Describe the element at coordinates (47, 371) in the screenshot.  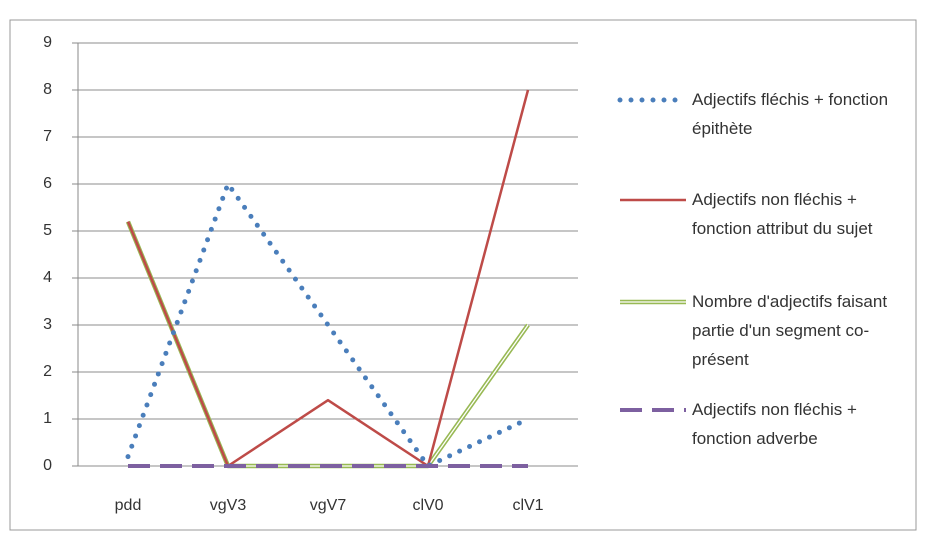
I see `y-tick-label: 2` at that location.